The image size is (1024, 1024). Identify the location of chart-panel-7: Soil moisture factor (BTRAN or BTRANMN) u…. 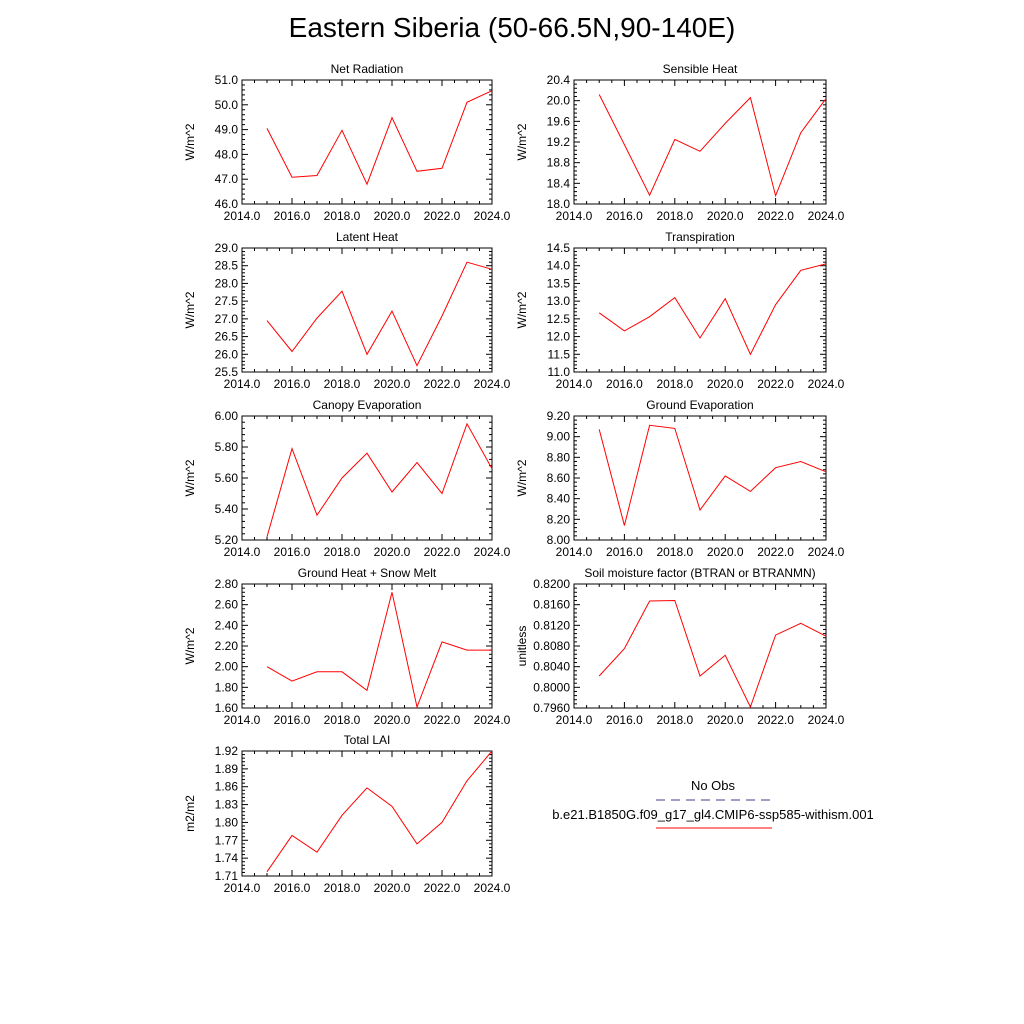
(680, 646).